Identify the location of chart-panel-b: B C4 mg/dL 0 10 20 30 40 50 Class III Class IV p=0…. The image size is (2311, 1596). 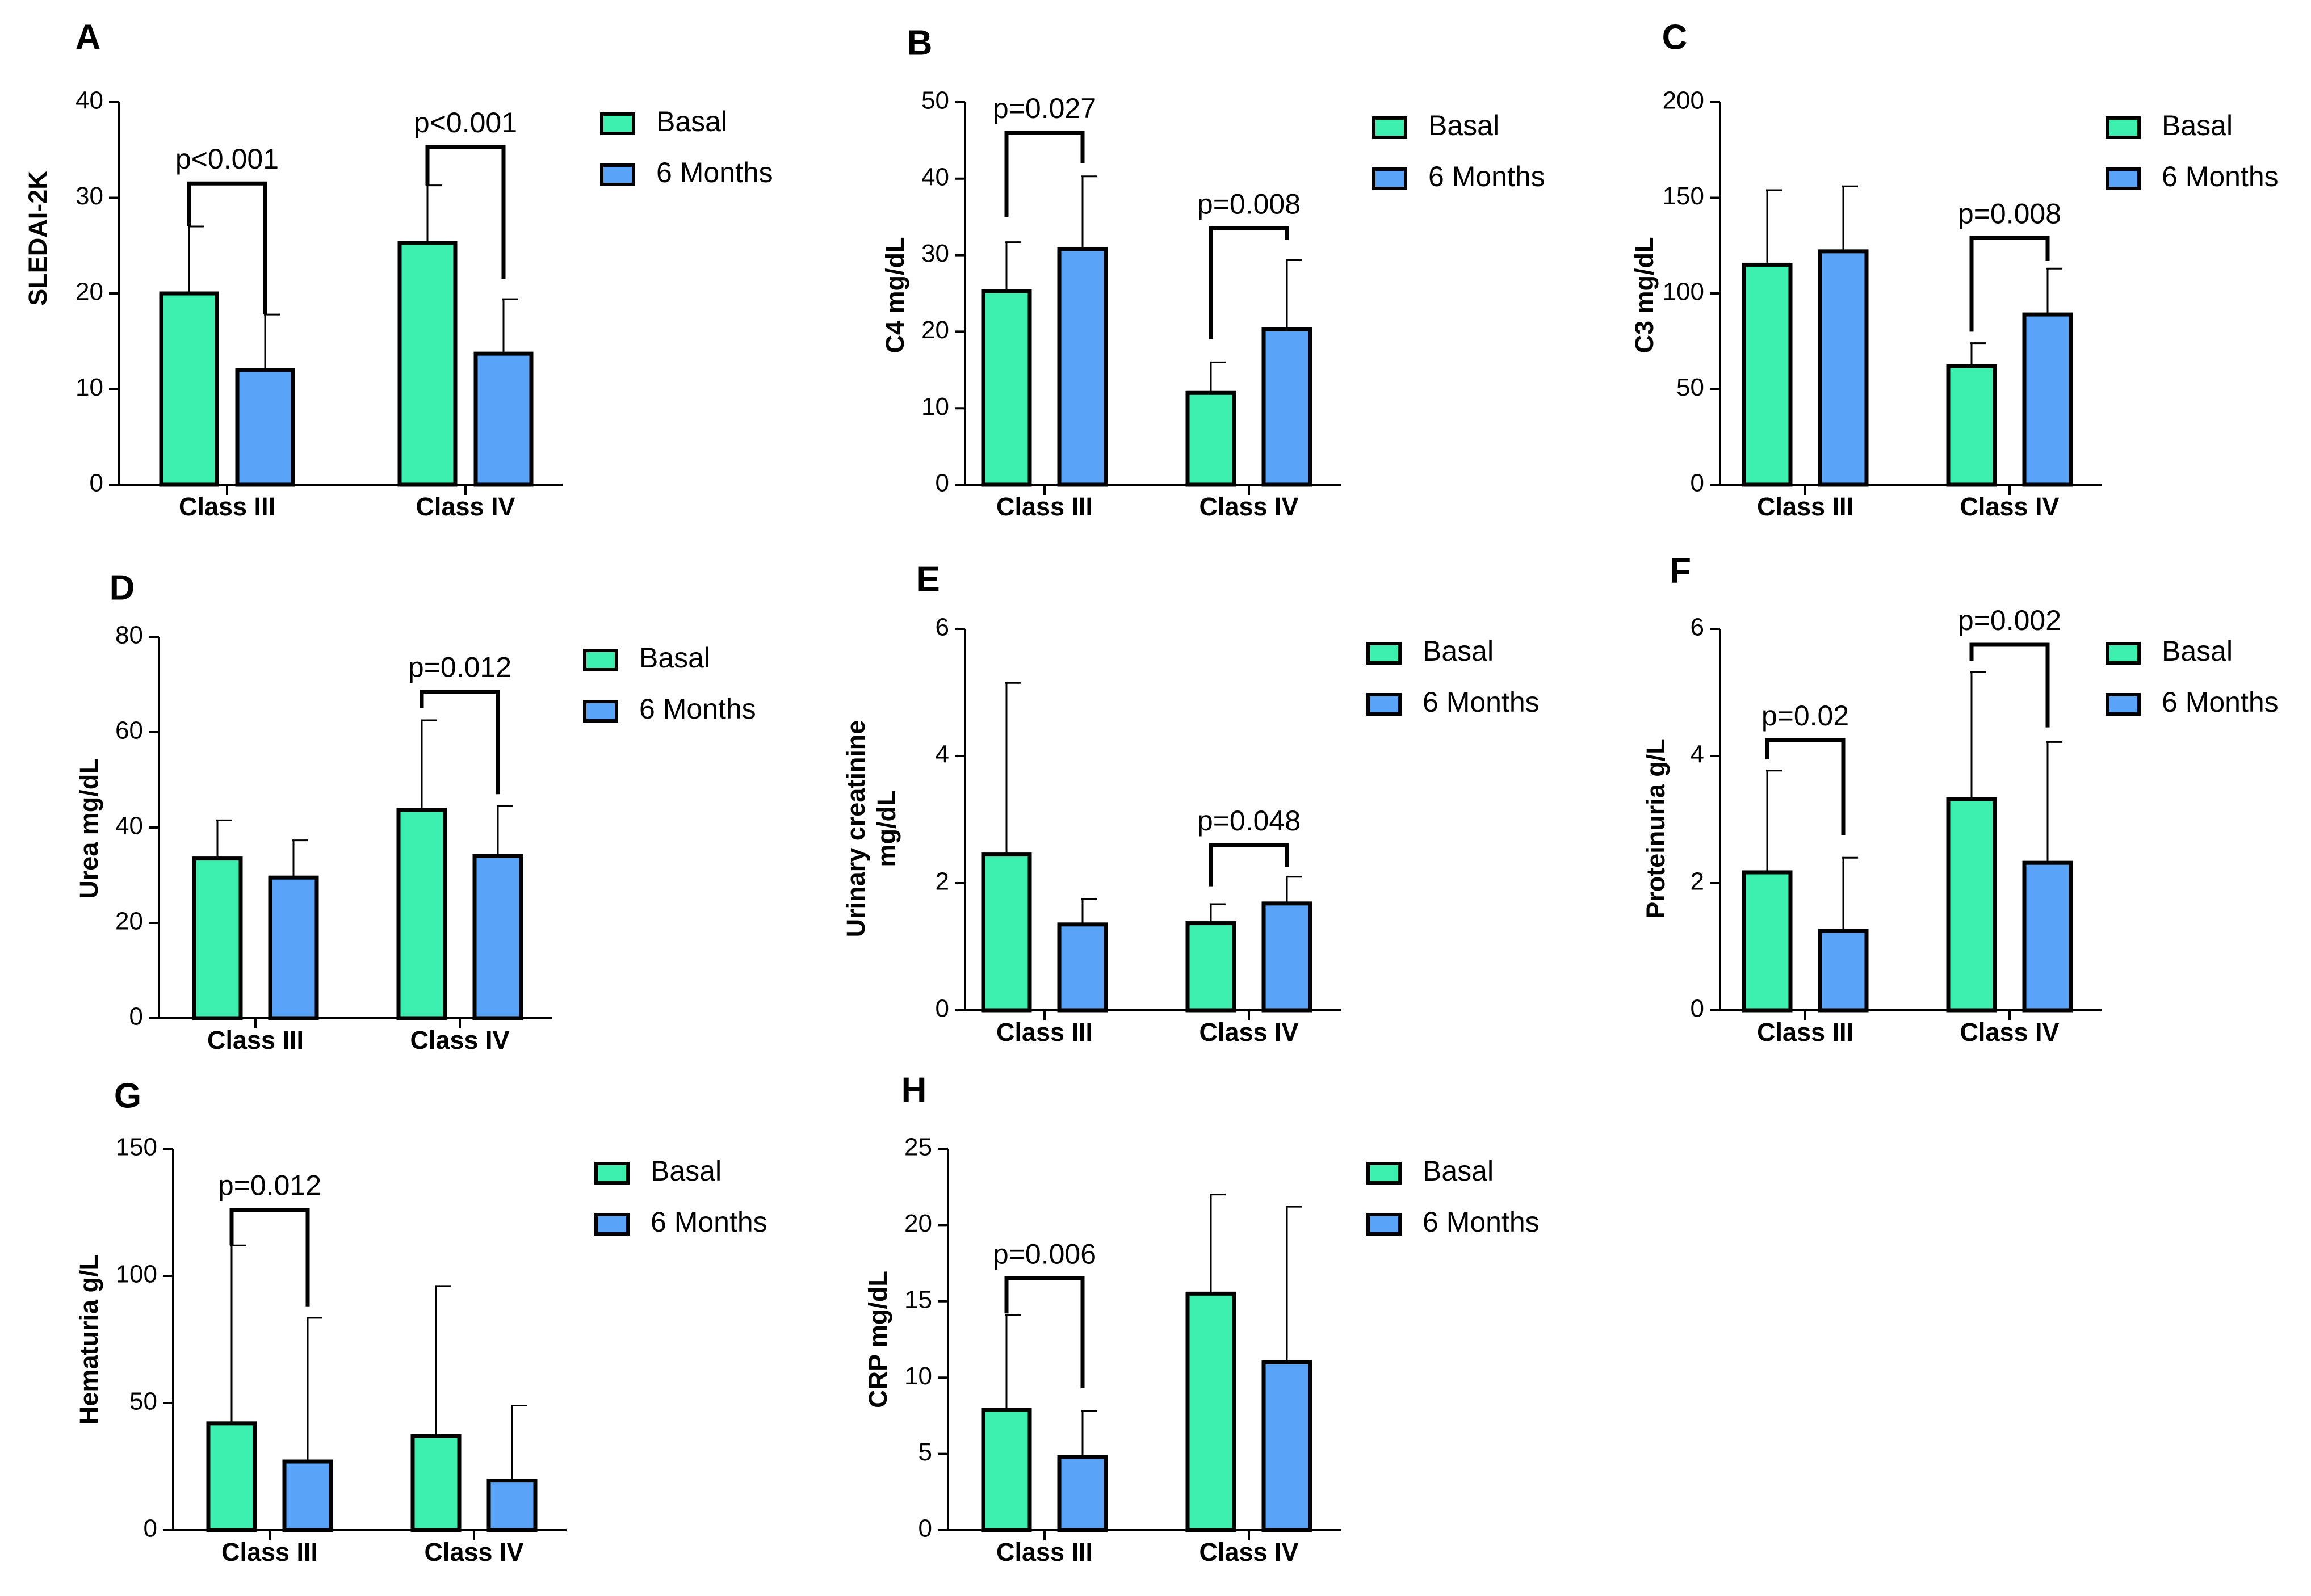
(1212, 272).